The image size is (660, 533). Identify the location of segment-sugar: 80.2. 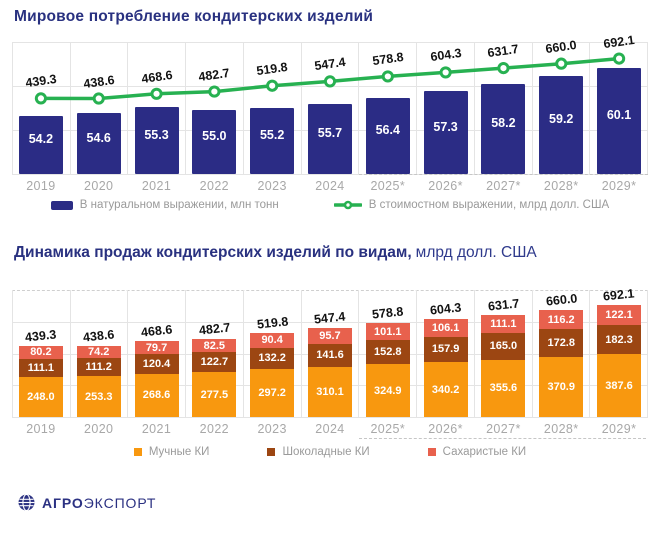
(40, 352).